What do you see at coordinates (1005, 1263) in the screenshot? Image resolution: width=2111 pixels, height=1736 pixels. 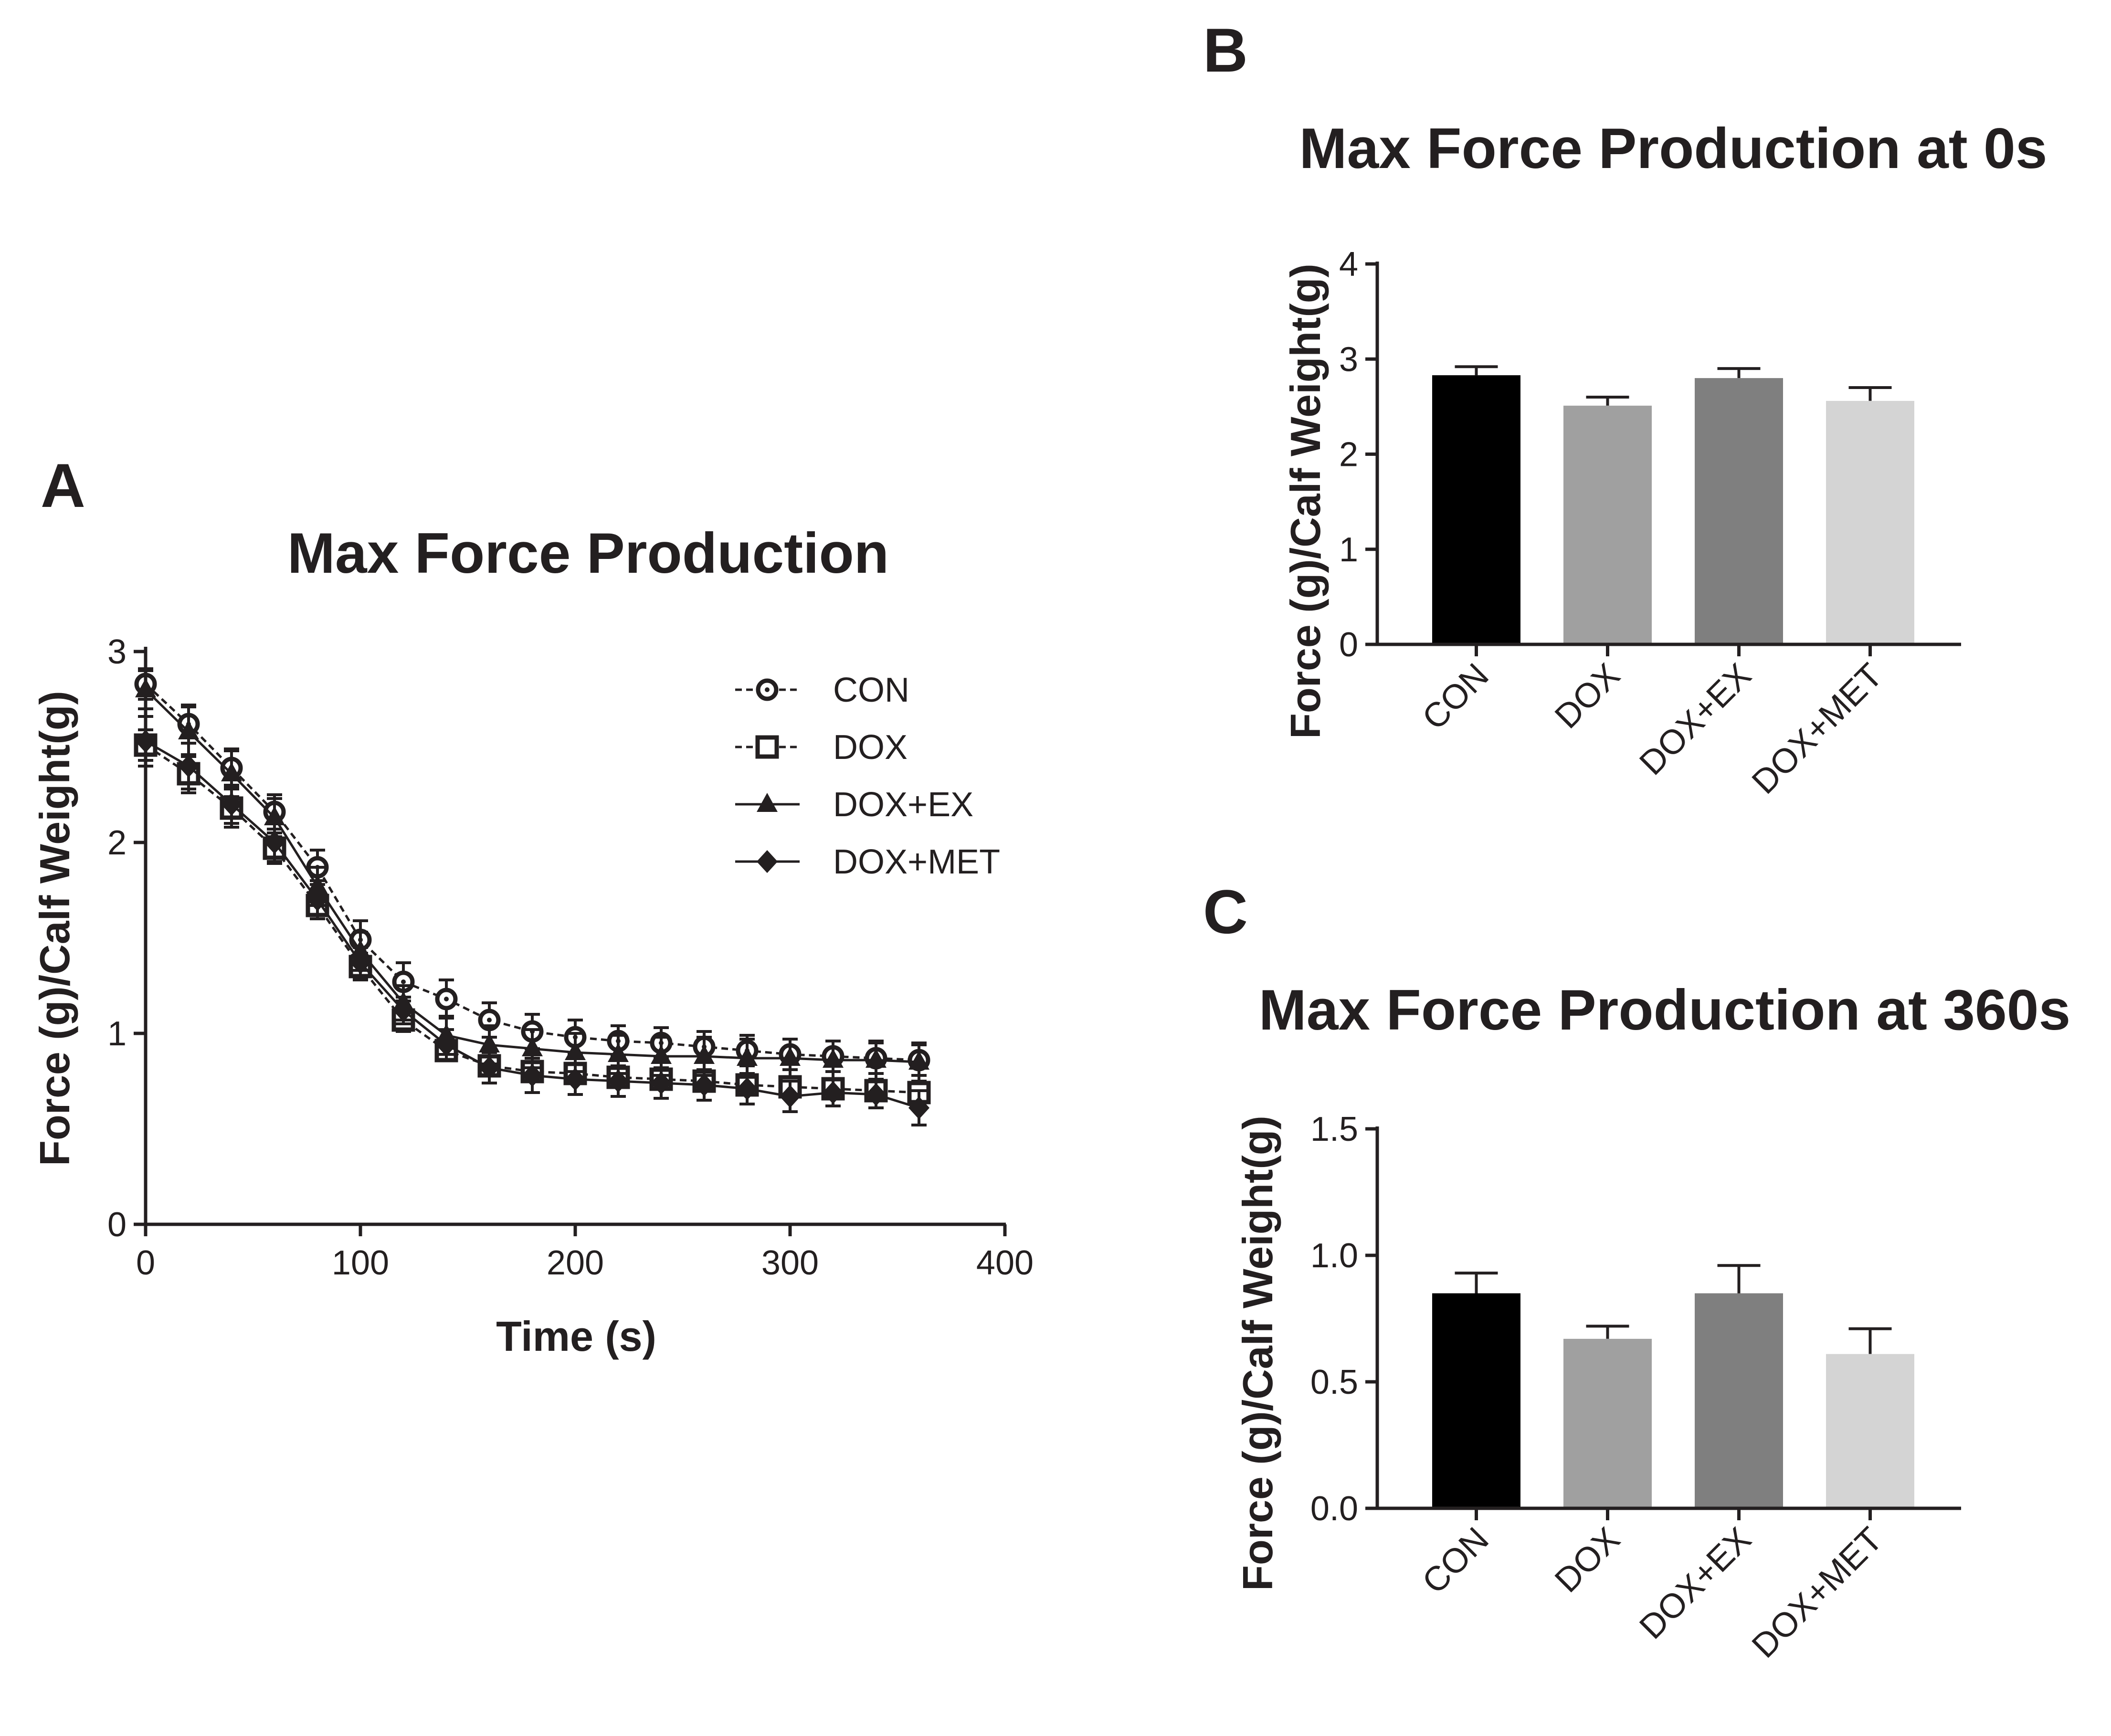 I see `x-tick-label-a: 400` at bounding box center [1005, 1263].